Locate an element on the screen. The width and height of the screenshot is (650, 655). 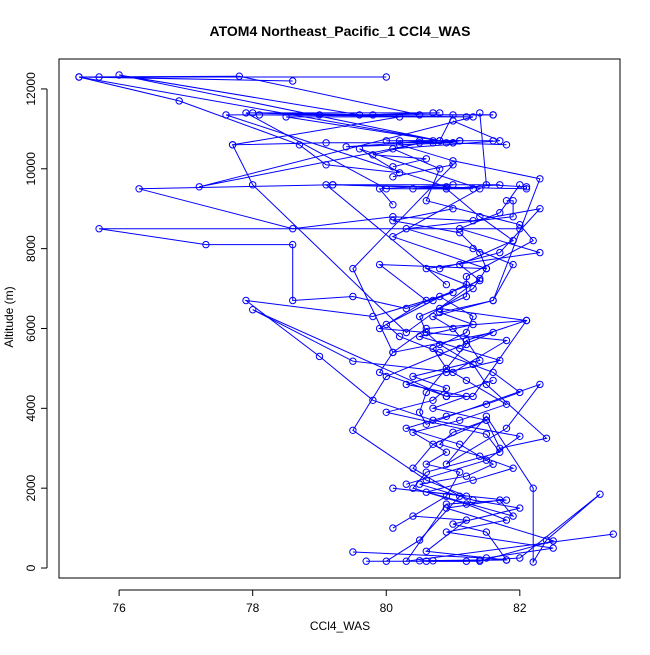
y-axis: 0 2000 4000 6000 8000 10000 12000 is located at coordinates (36, 321).